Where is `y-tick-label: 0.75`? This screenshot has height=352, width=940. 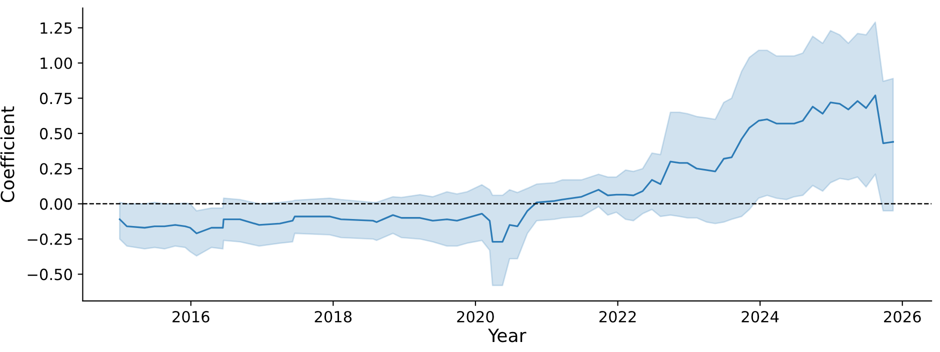 y-tick-label: 0.75 is located at coordinates (56, 98).